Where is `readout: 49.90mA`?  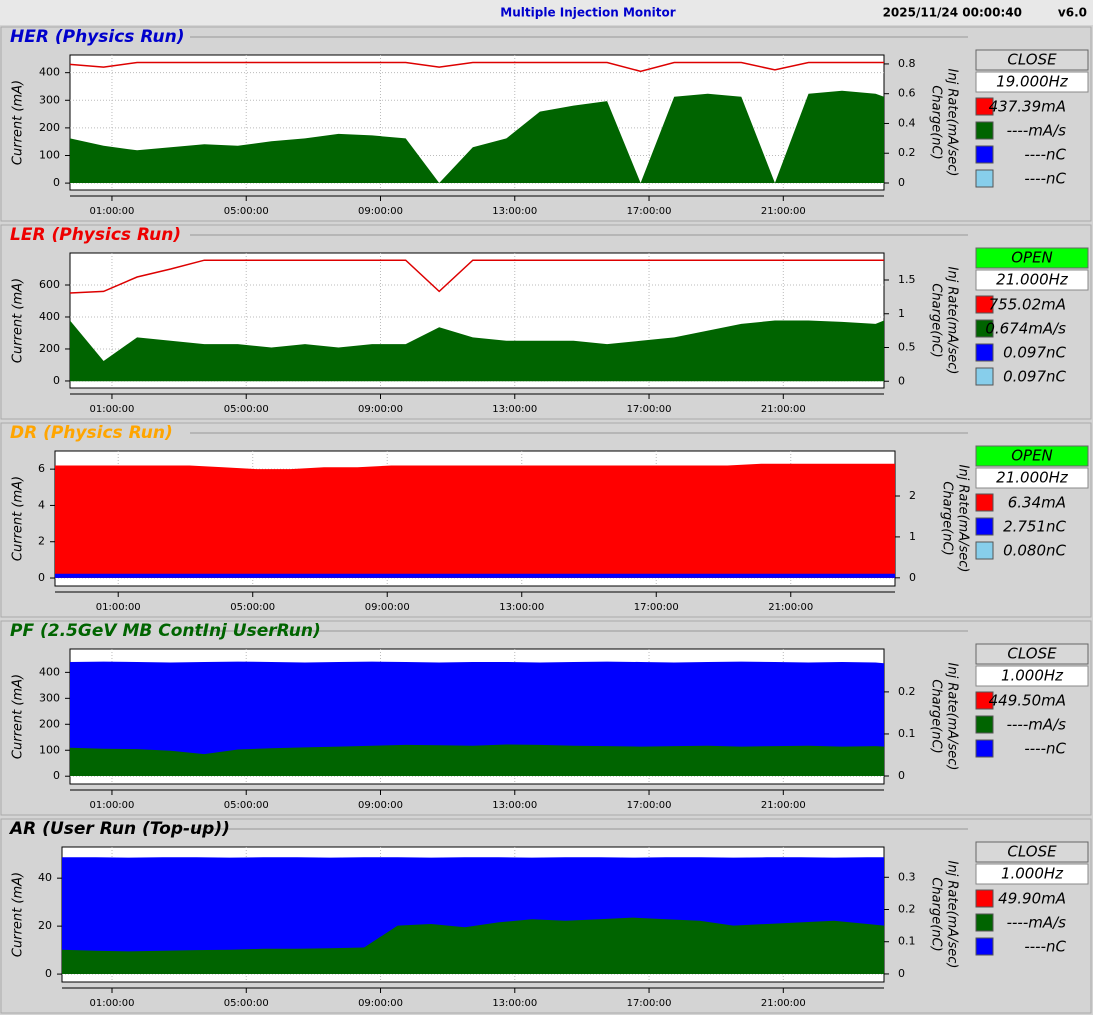
readout: 49.90mA is located at coordinates (1032, 899).